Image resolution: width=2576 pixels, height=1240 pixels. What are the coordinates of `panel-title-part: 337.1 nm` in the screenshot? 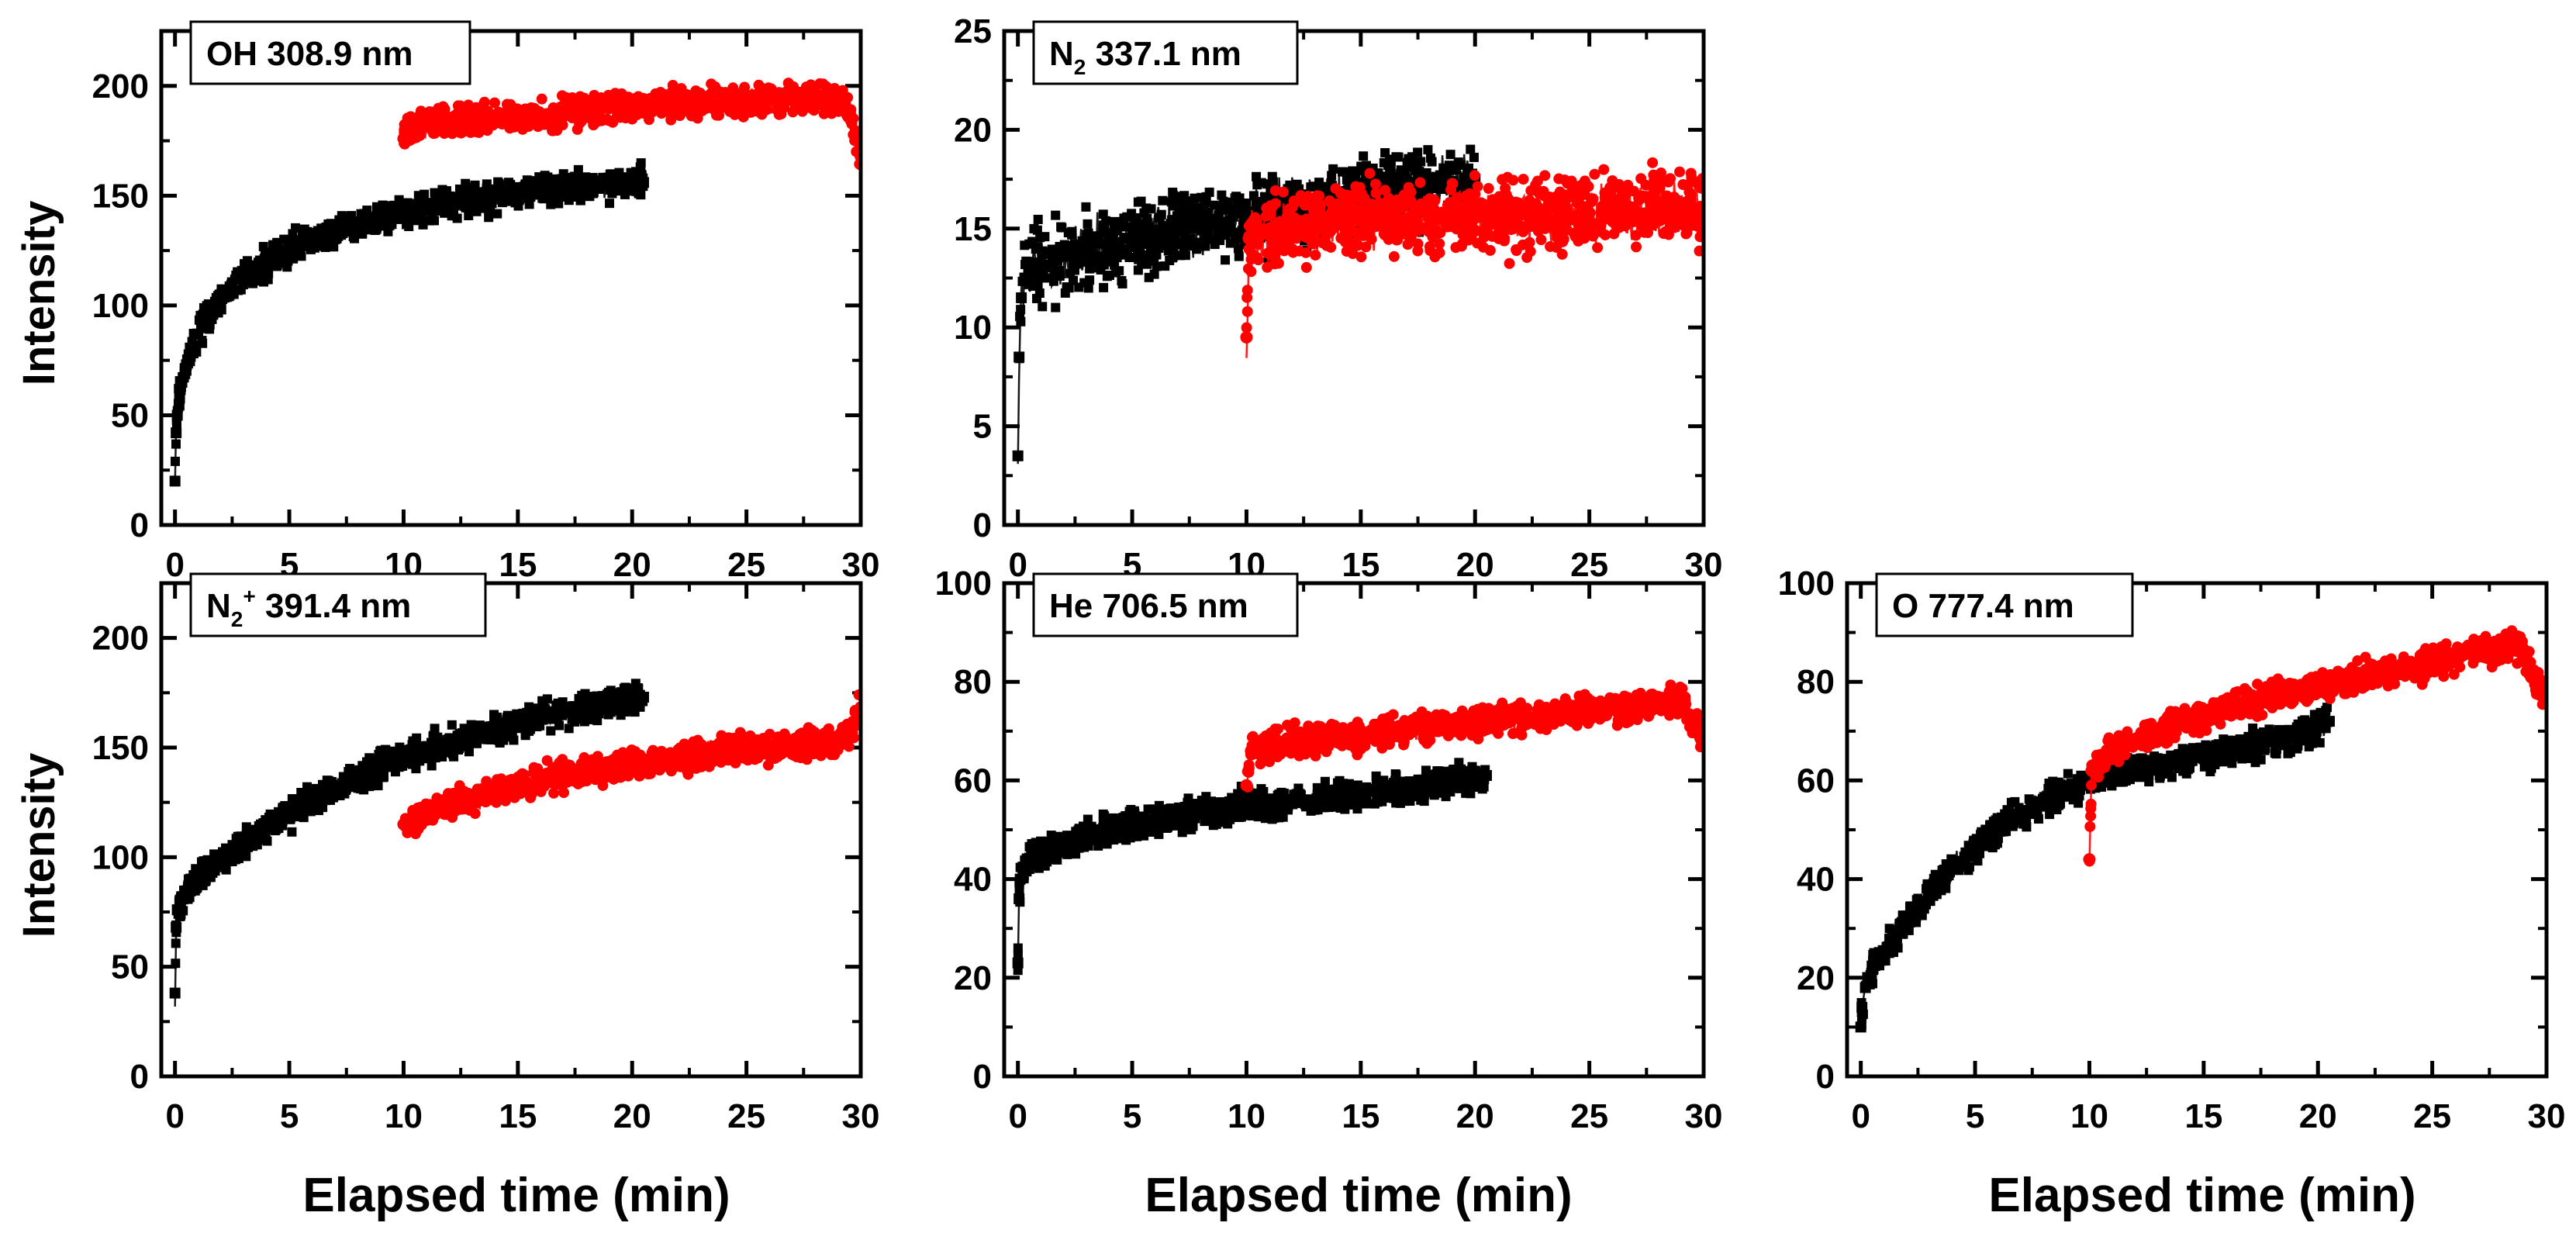 It's located at (1163, 54).